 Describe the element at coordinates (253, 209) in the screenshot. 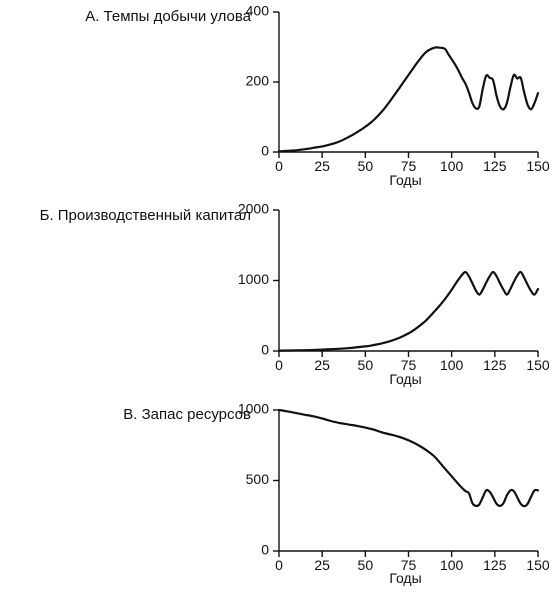

I see `y-tick-label: 2000` at that location.